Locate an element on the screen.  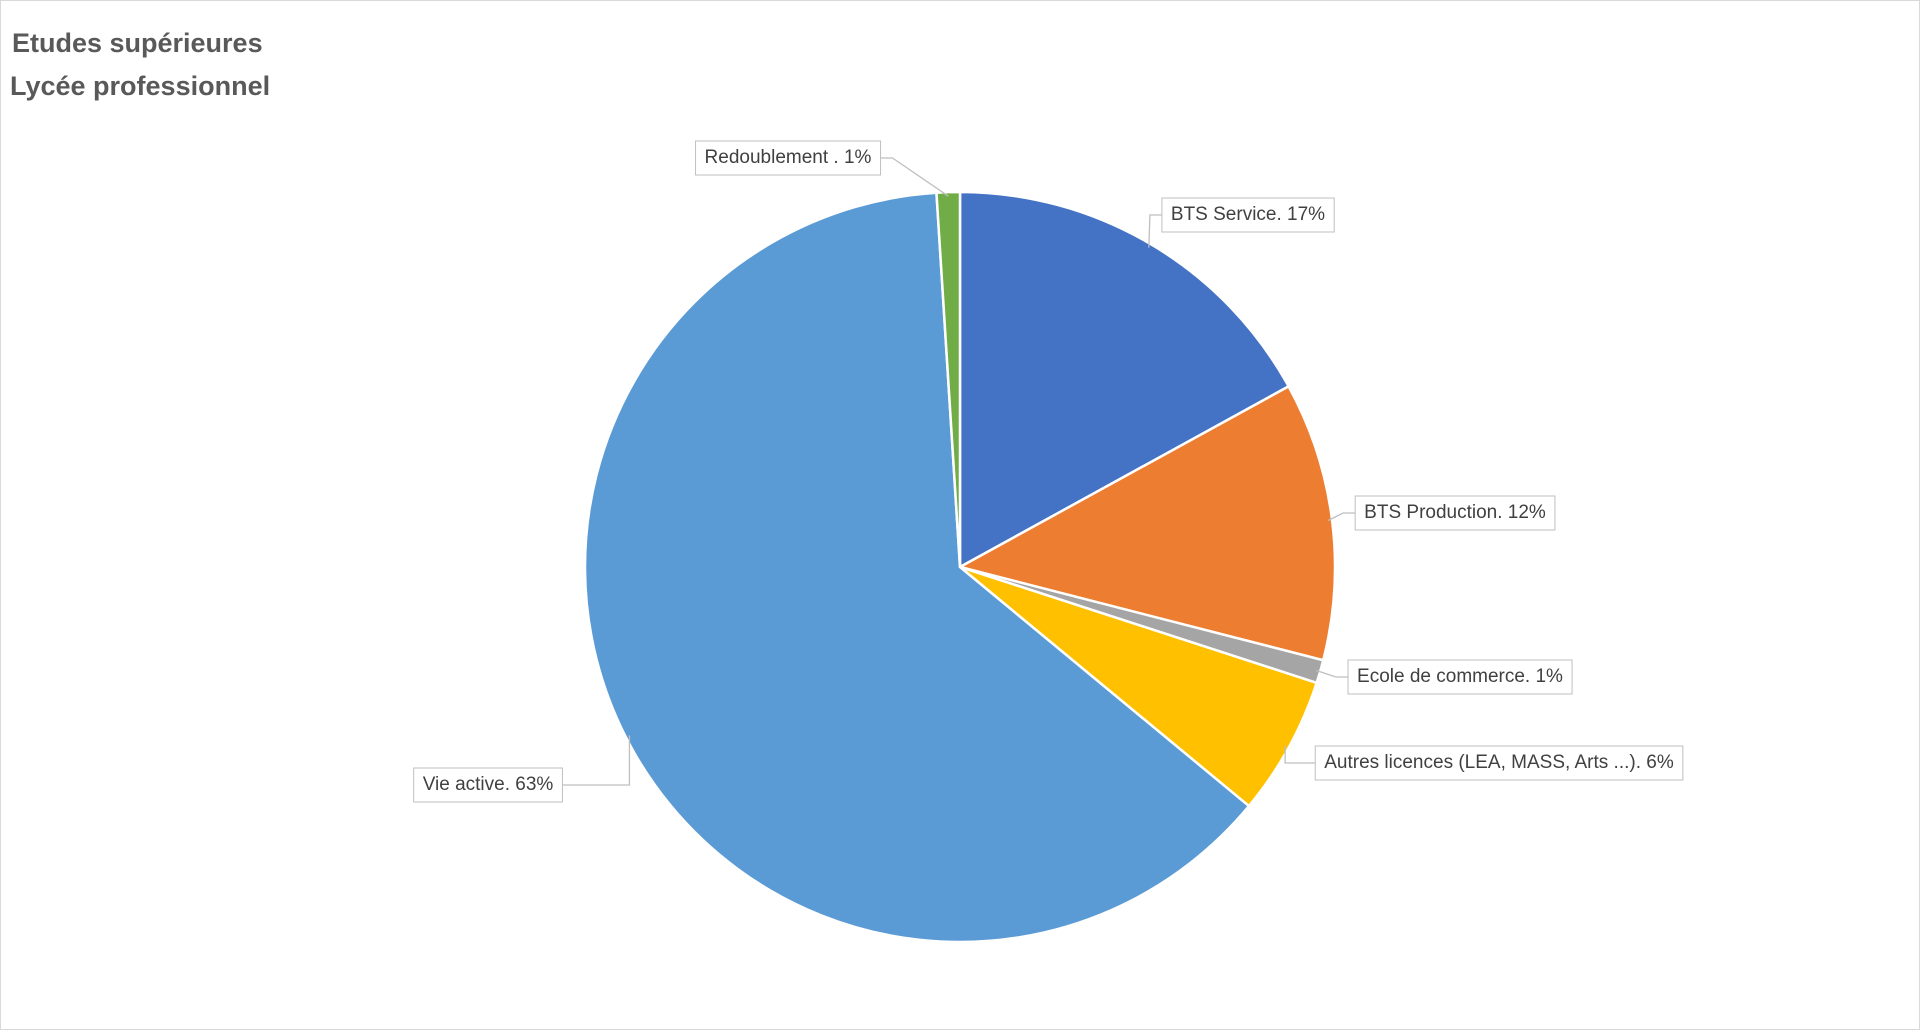
data-label: BTS Production. 12% is located at coordinates (1455, 513).